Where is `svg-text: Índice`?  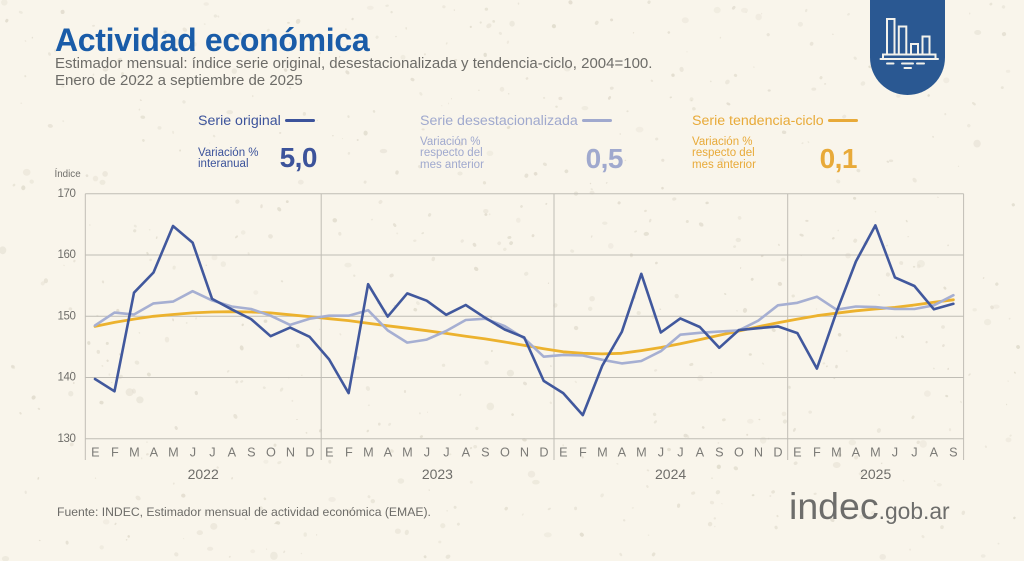 svg-text: Índice is located at coordinates (68, 174).